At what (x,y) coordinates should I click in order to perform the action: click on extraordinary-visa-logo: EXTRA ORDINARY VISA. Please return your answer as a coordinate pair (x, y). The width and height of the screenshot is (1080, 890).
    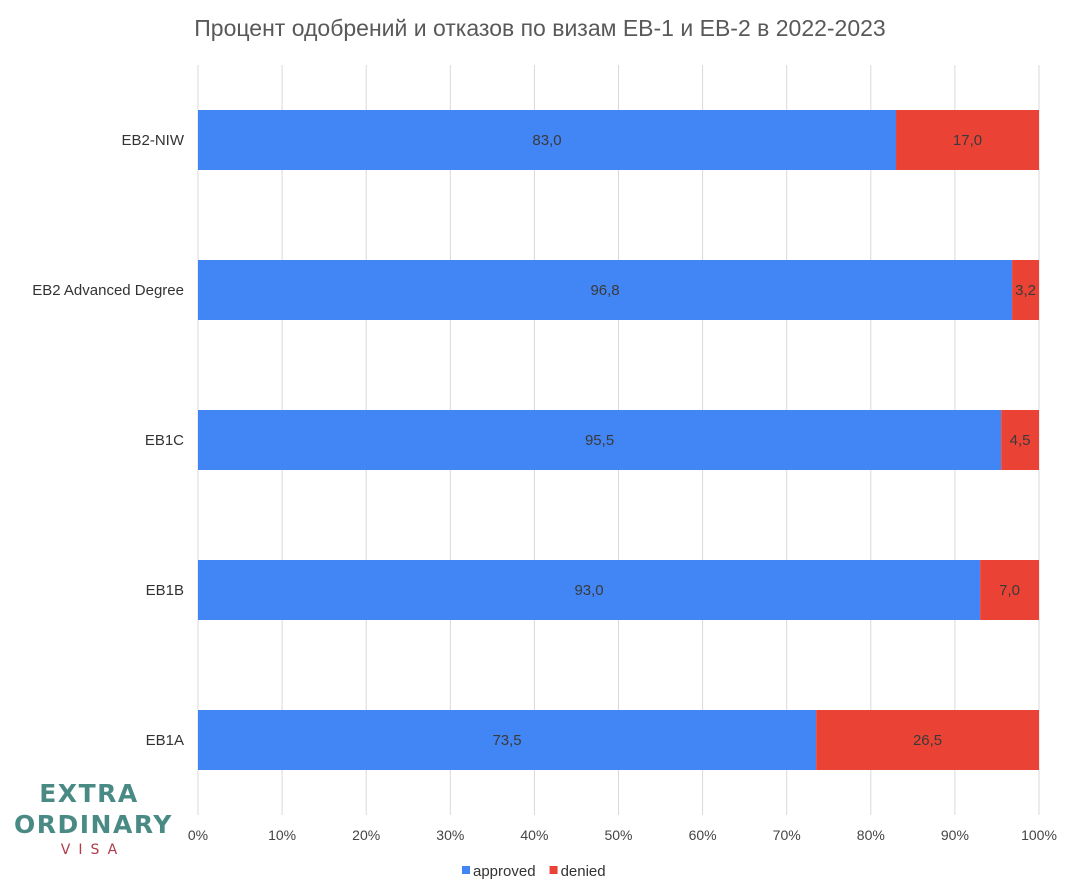
    Looking at the image, I should click on (93, 818).